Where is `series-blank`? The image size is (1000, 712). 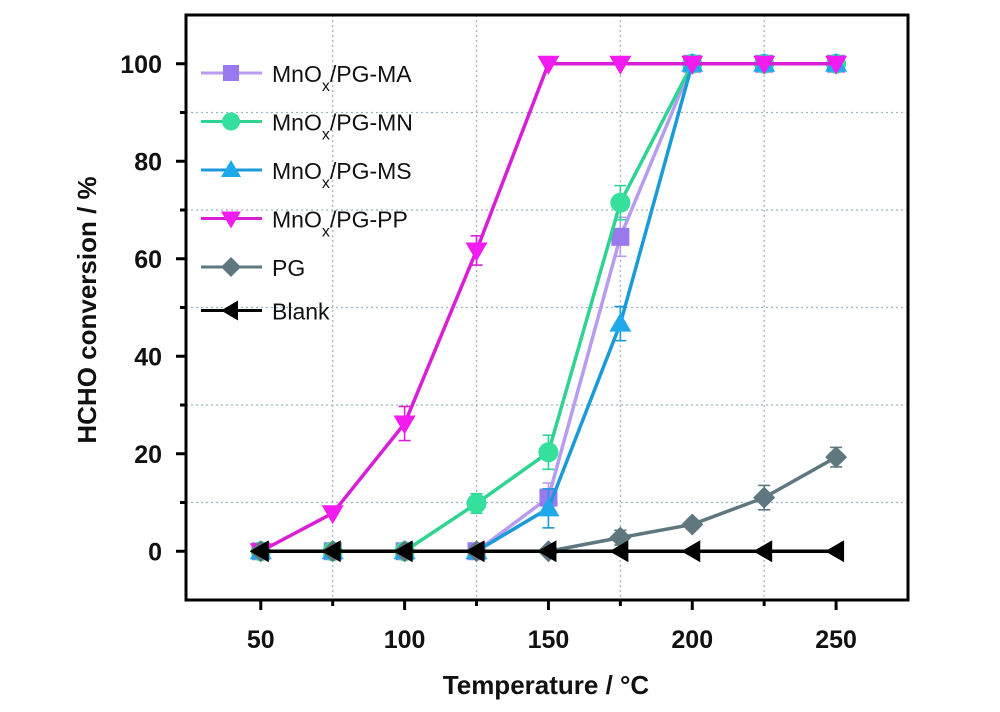
series-blank is located at coordinates (547, 551).